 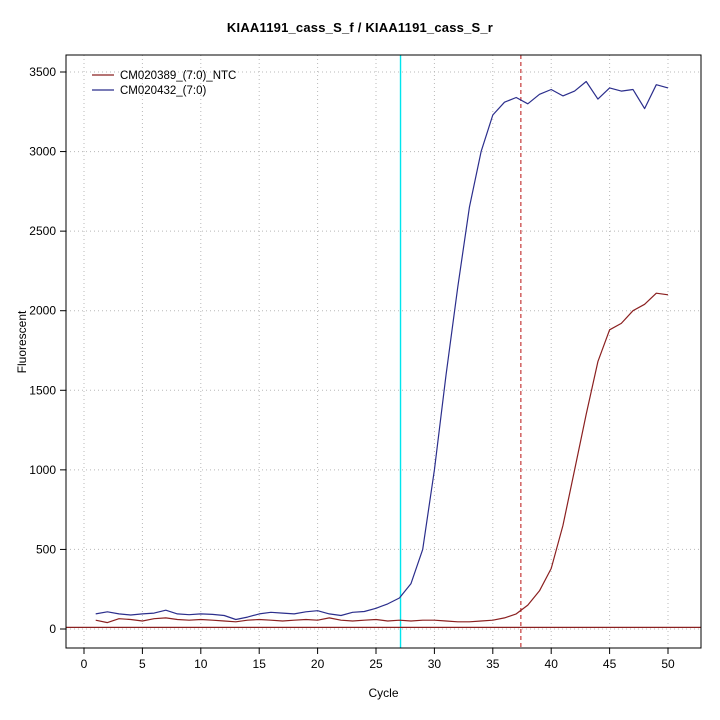 What do you see at coordinates (22, 342) in the screenshot?
I see `y-axis-label: Fluorescent` at bounding box center [22, 342].